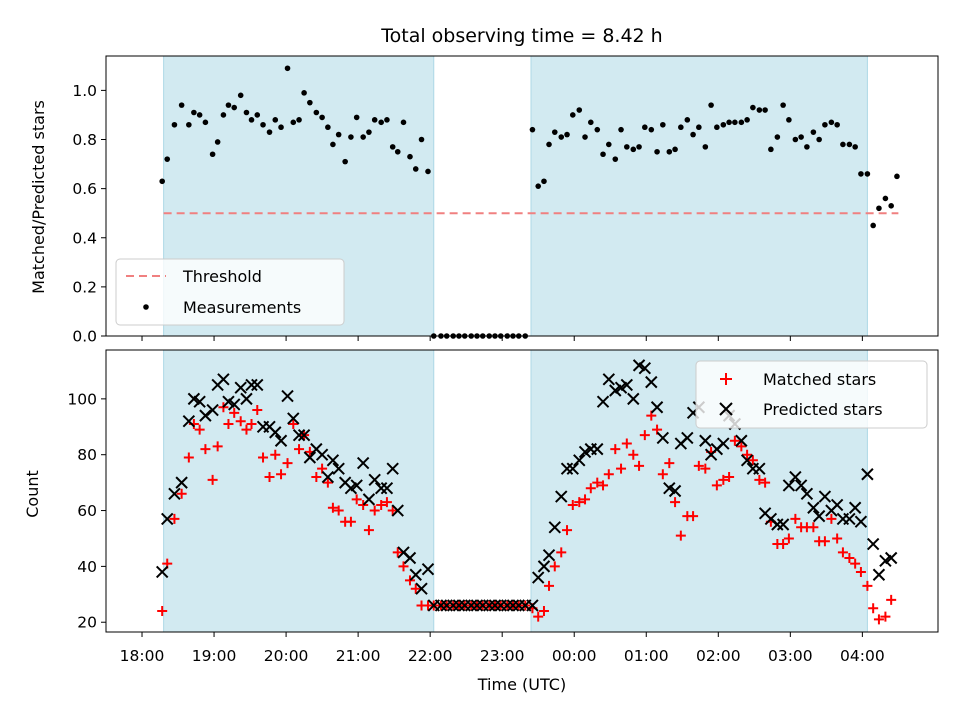 The height and width of the screenshot is (720, 960). I want to click on legend-threshold-label: Threshold, so click(222, 276).